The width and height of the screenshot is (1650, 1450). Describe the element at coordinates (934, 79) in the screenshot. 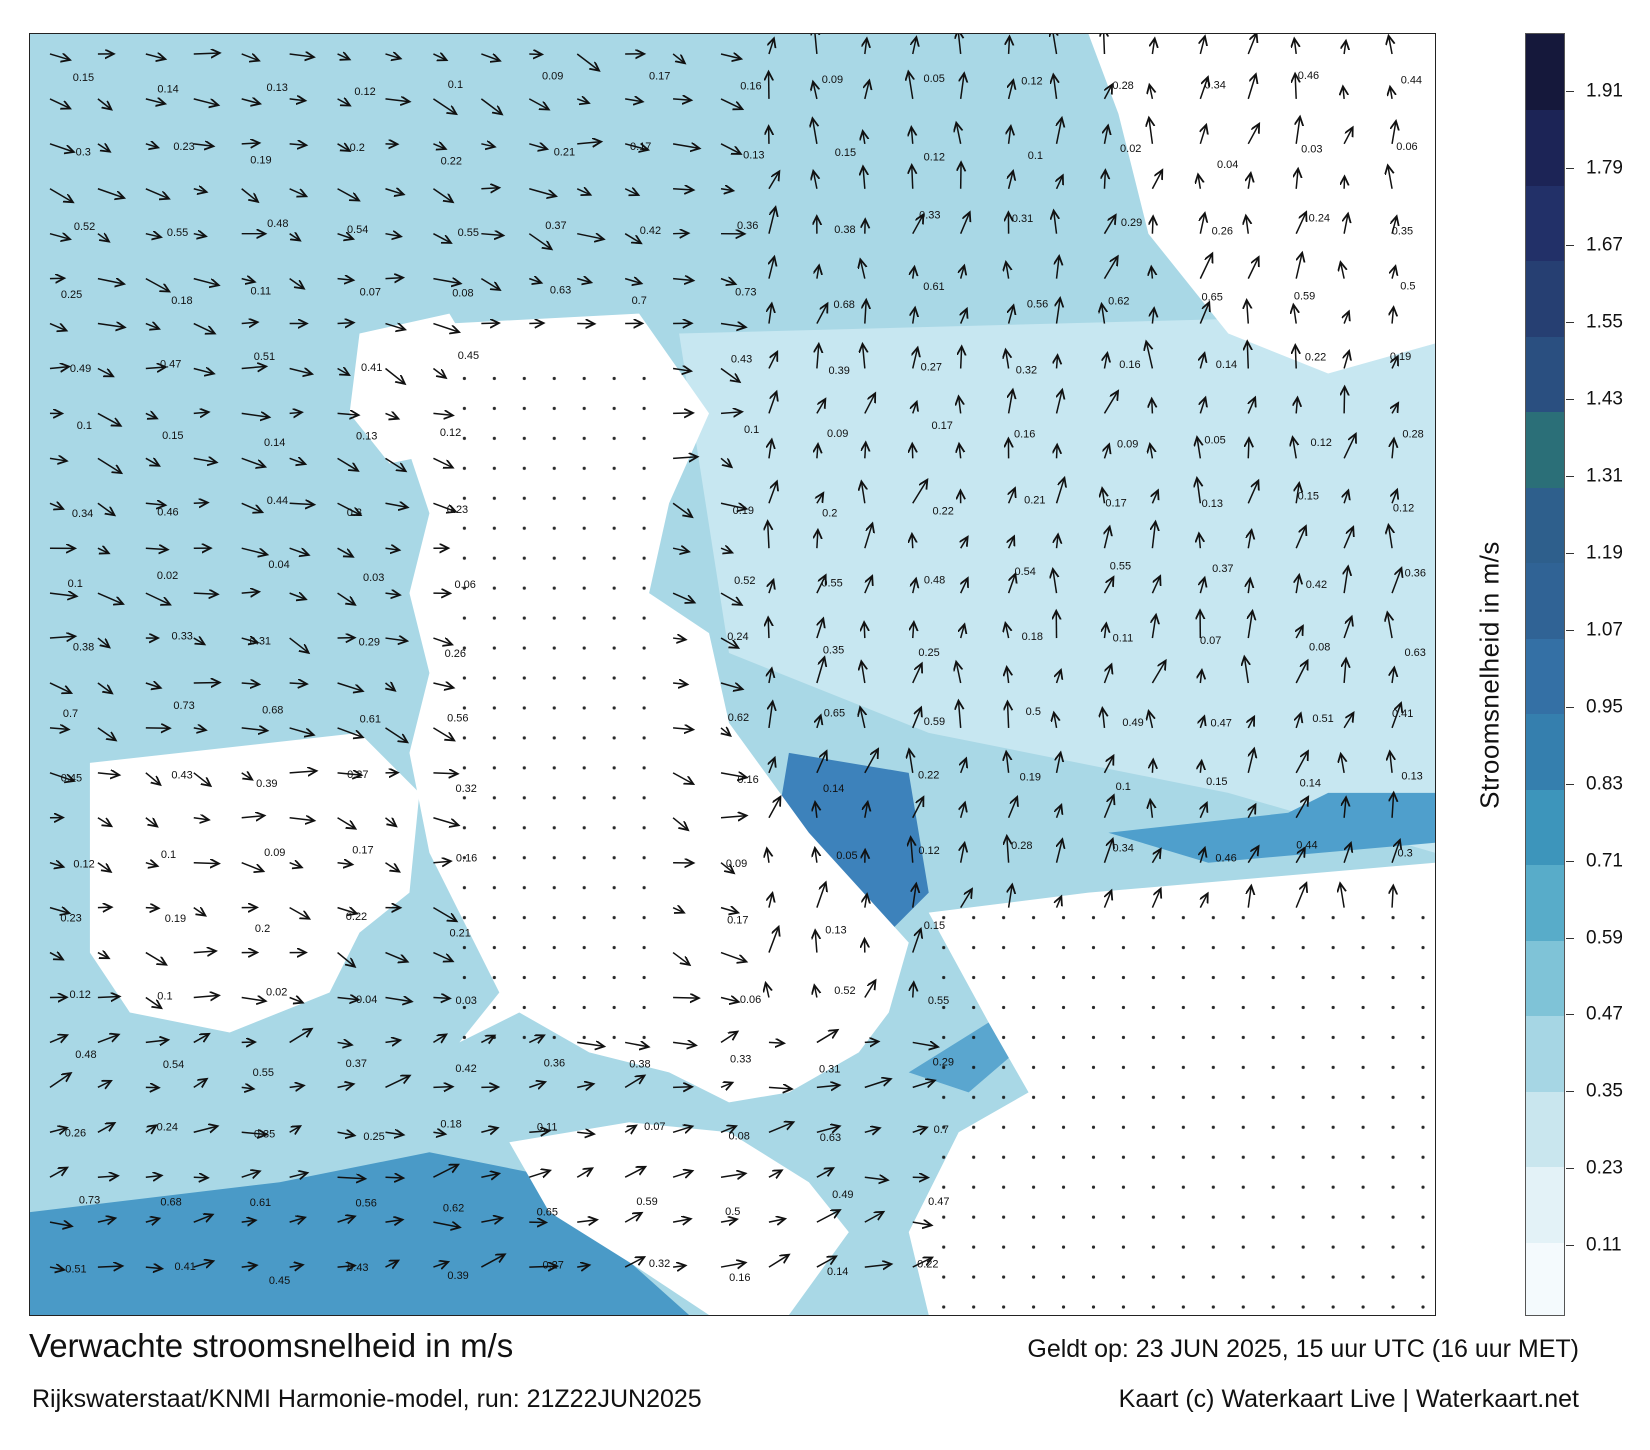

I see `speed-label: 0.05` at that location.